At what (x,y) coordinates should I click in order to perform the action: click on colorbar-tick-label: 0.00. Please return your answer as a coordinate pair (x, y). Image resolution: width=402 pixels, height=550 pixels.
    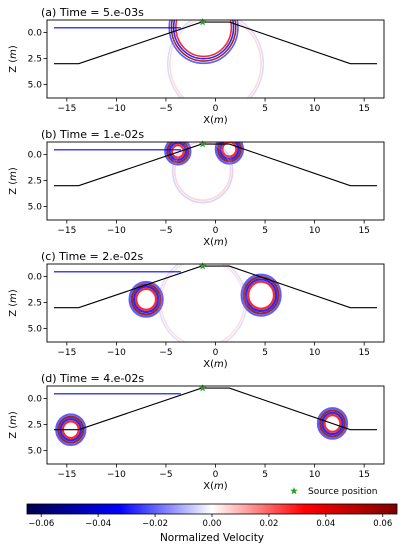
    Looking at the image, I should click on (212, 524).